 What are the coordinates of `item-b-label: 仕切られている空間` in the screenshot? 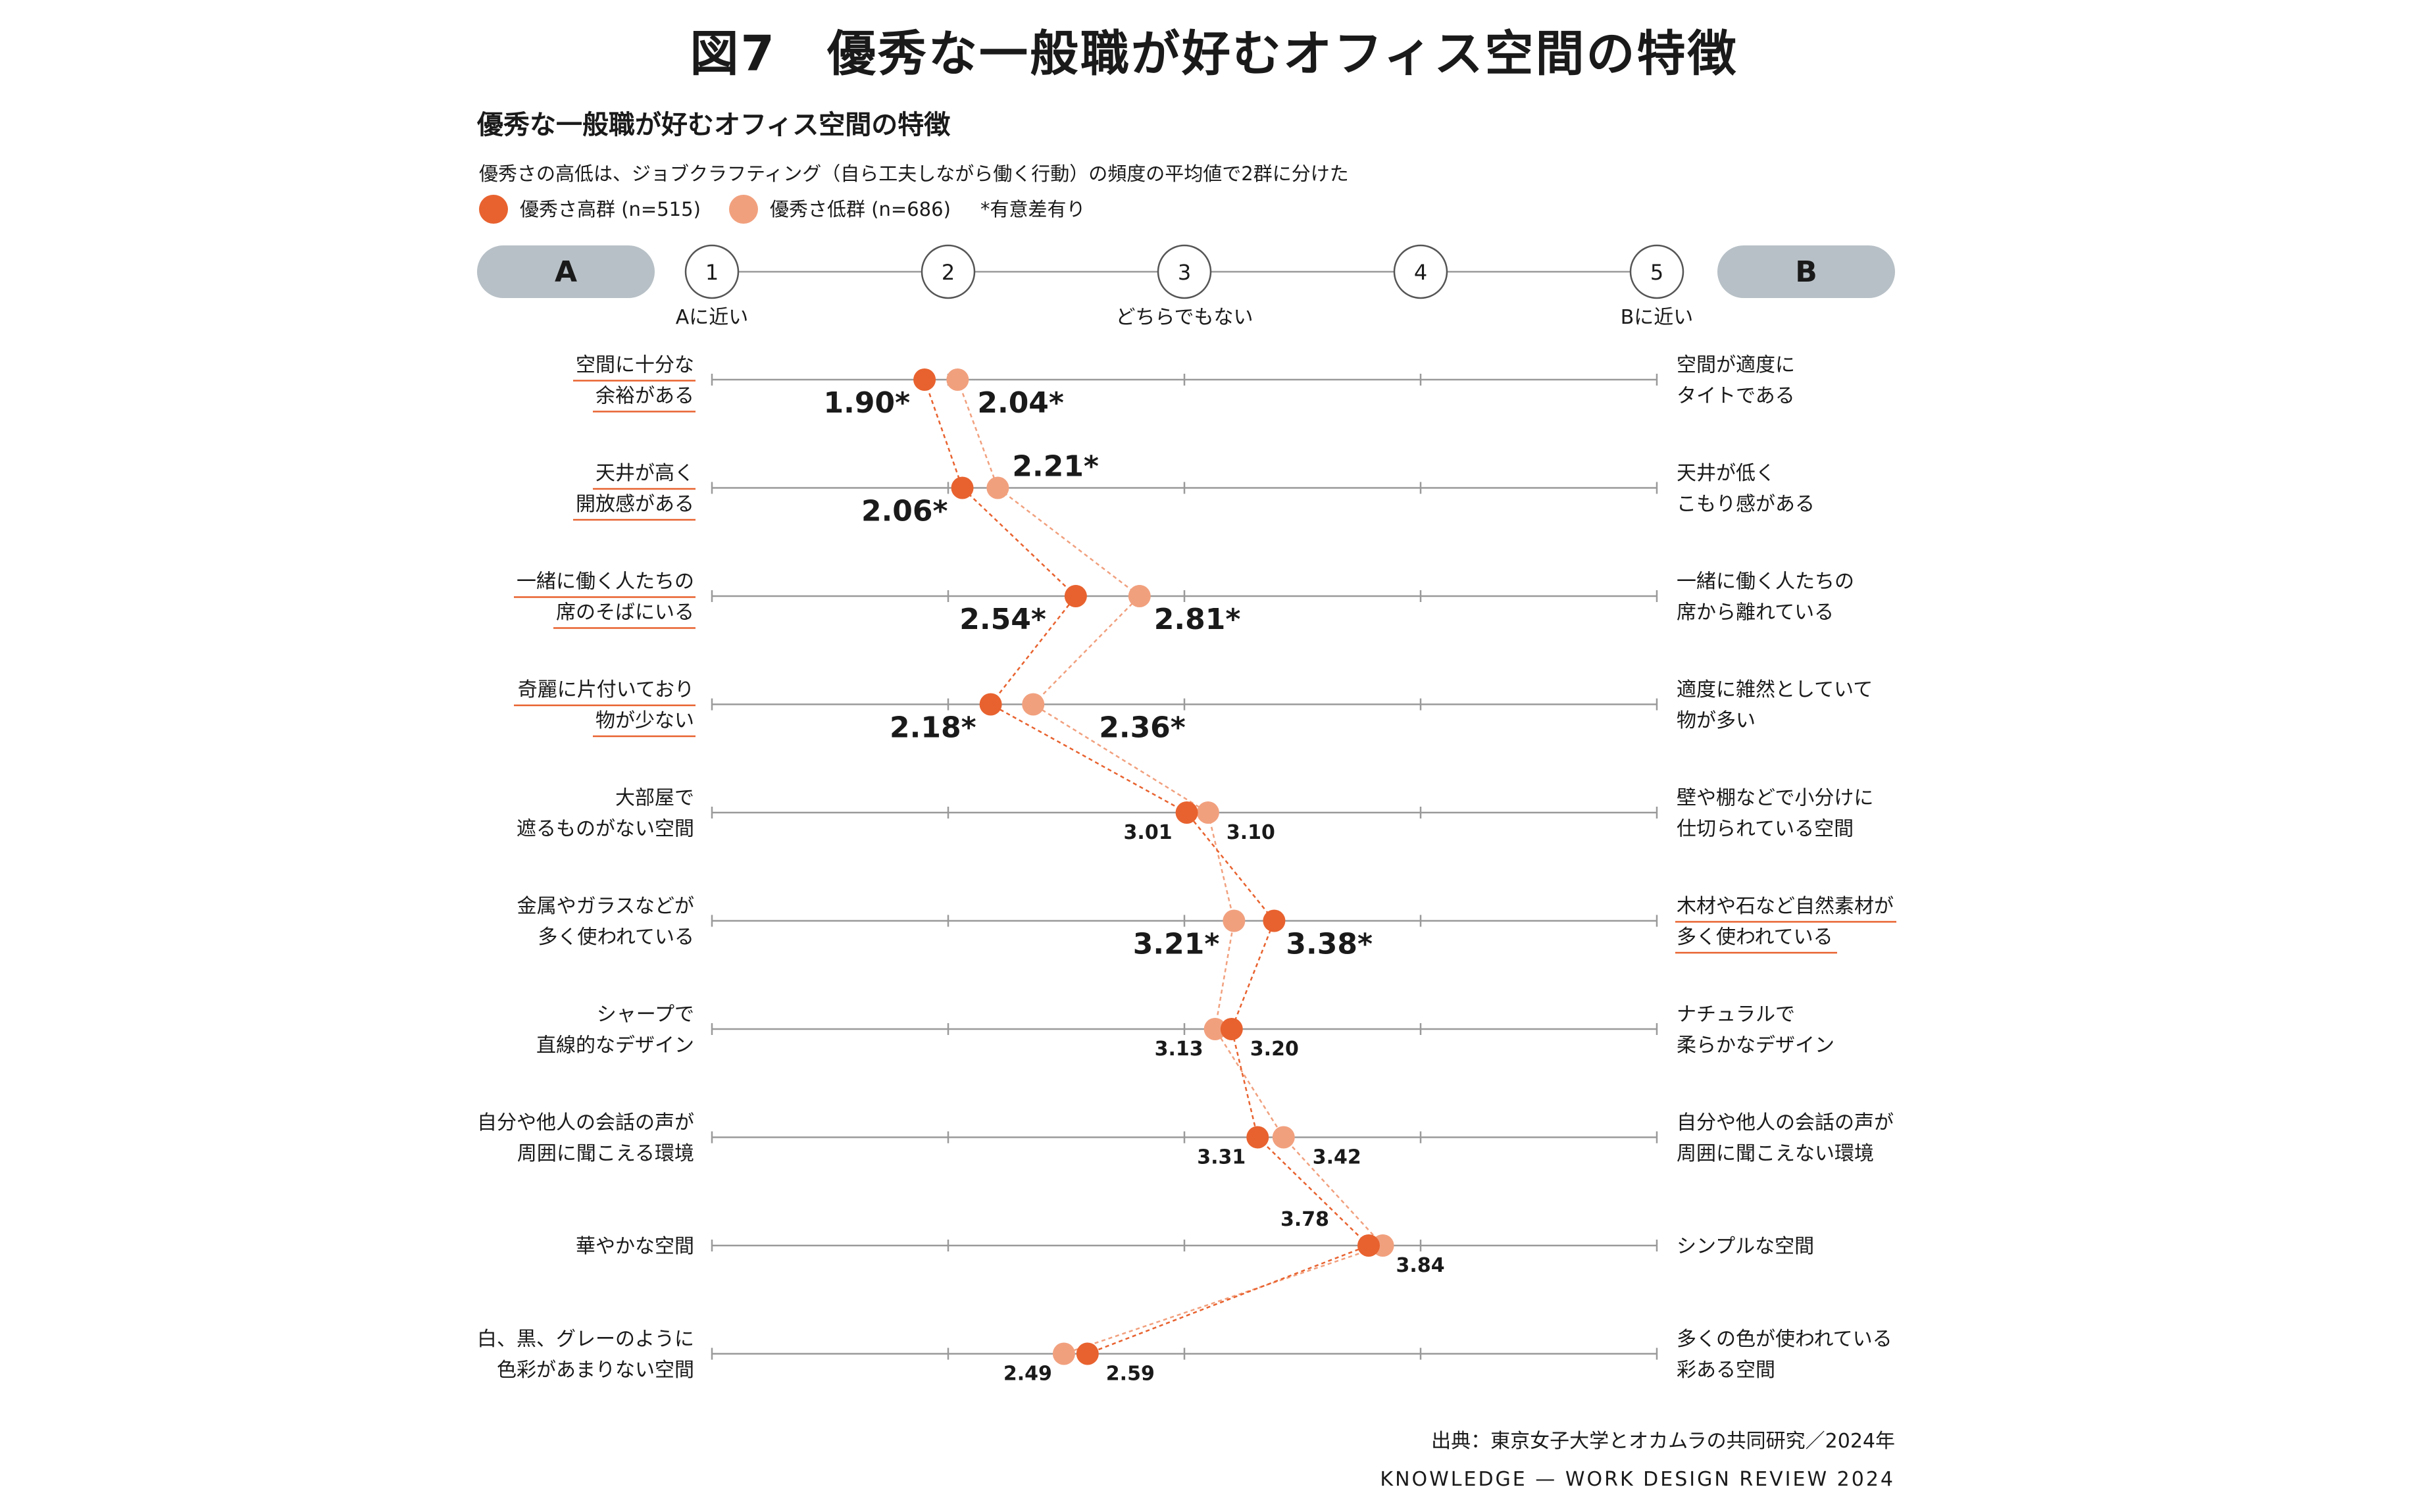 It's located at (1766, 829).